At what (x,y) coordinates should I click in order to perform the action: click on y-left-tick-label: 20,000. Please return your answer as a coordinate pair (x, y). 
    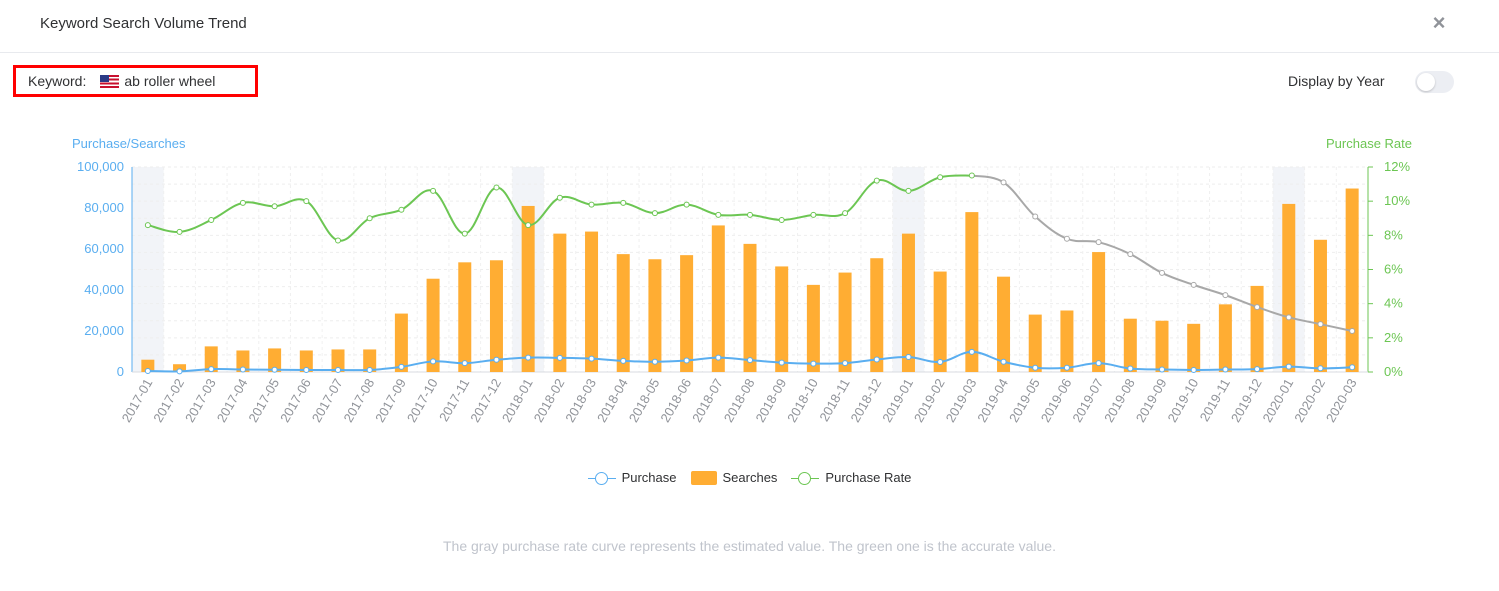
    Looking at the image, I should click on (104, 330).